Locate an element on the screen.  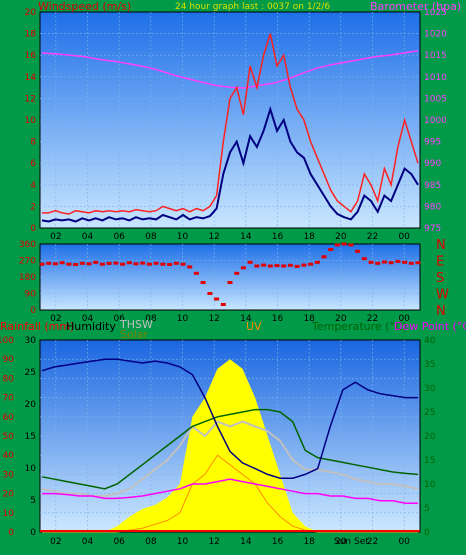
barometer-axis-label: Barometer (hpa) is located at coordinates (415, 6).